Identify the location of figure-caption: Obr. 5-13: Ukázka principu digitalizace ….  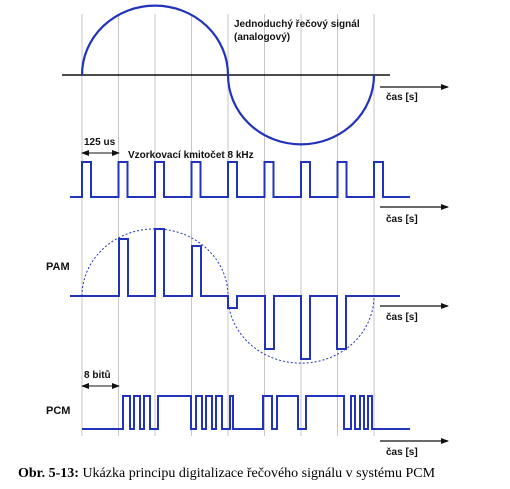
(264, 474).